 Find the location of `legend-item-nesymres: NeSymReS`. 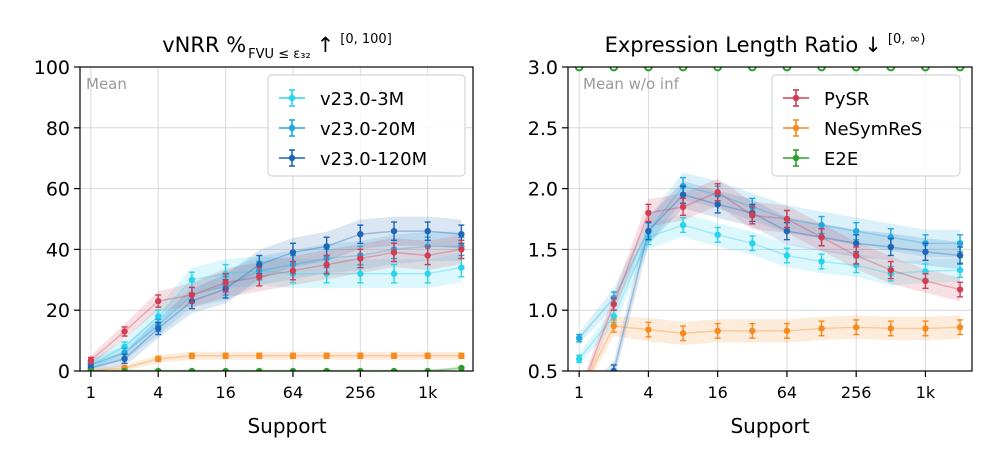

legend-item-nesymres: NeSymReS is located at coordinates (852, 129).